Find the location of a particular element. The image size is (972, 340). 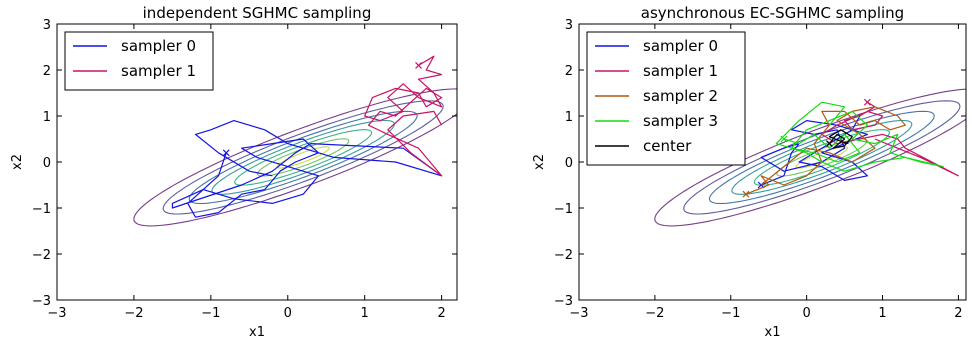

legend-label: sampler 2 is located at coordinates (680, 96).